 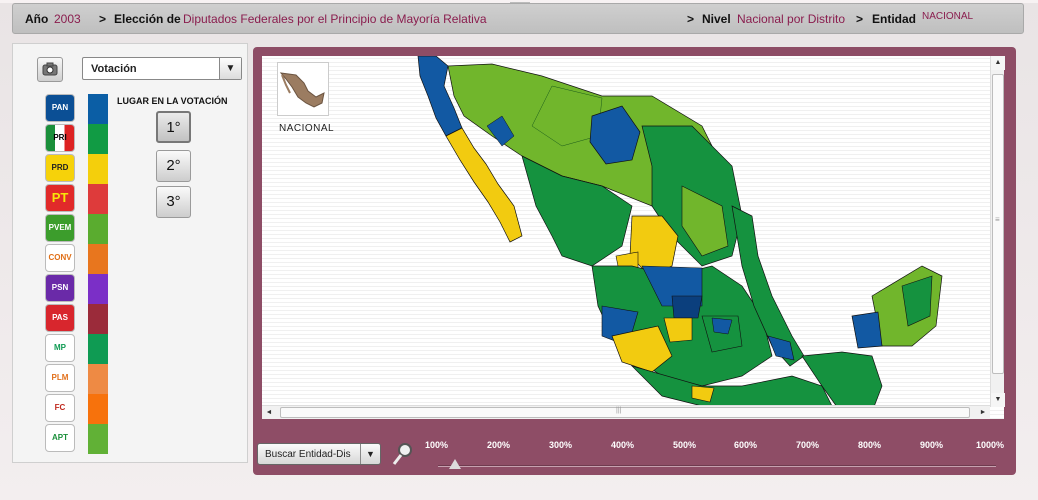 What do you see at coordinates (308, 454) in the screenshot?
I see `search-entity-value: Buscar Entidad-Dis` at bounding box center [308, 454].